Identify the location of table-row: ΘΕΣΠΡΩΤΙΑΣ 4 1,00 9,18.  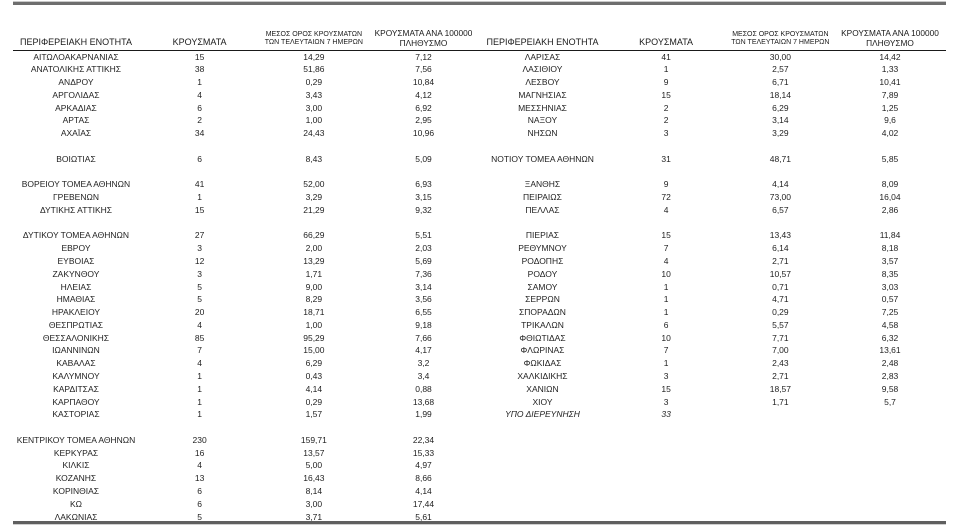
(246, 325).